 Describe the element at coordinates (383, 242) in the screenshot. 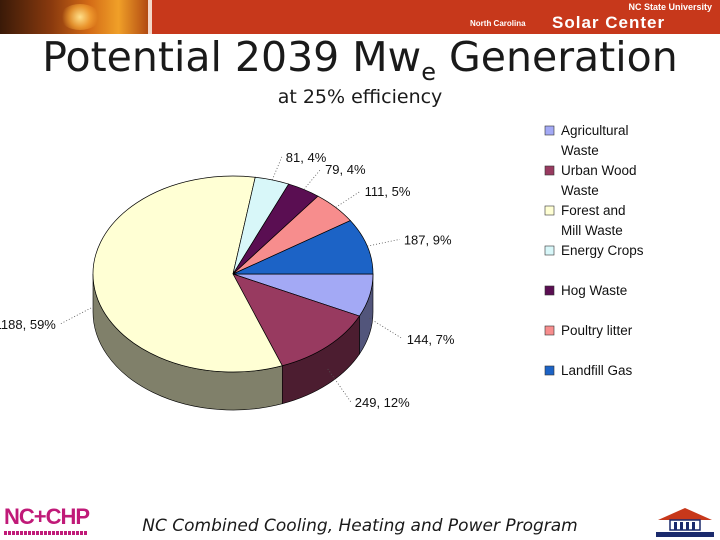

I see `pie-leader-landfill-gas` at that location.